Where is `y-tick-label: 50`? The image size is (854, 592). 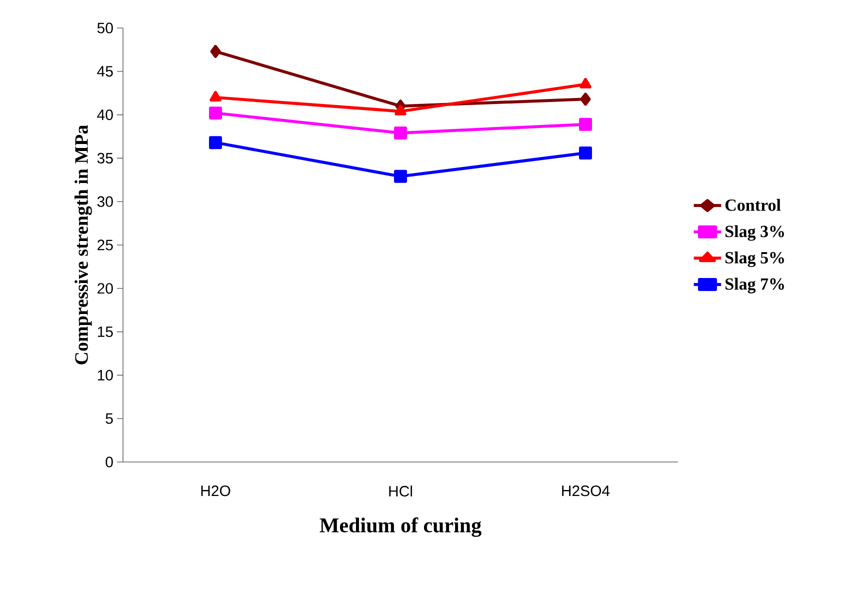
y-tick-label: 50 is located at coordinates (105, 28).